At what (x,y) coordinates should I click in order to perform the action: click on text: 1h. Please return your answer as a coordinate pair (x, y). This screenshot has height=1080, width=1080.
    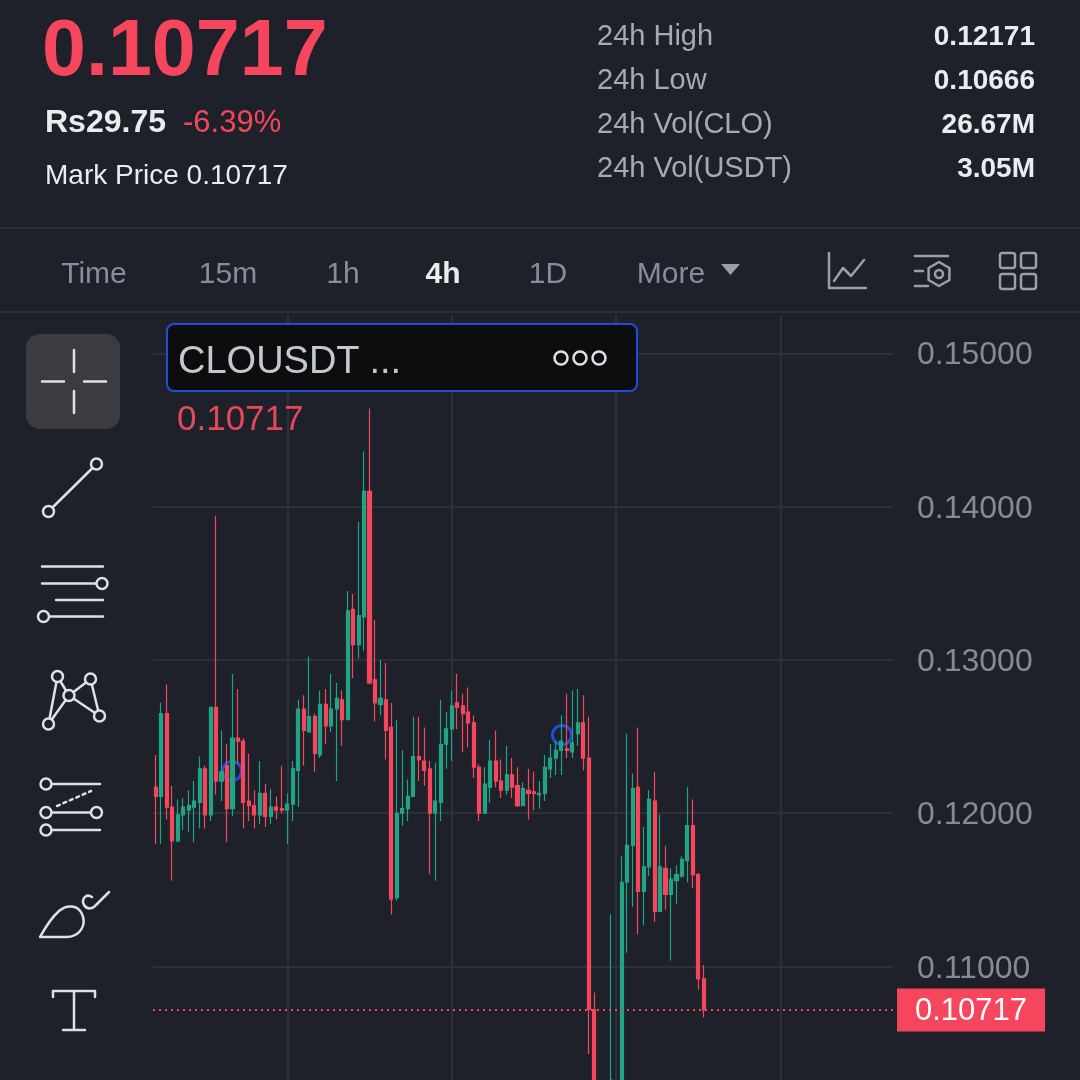
    Looking at the image, I should click on (343, 272).